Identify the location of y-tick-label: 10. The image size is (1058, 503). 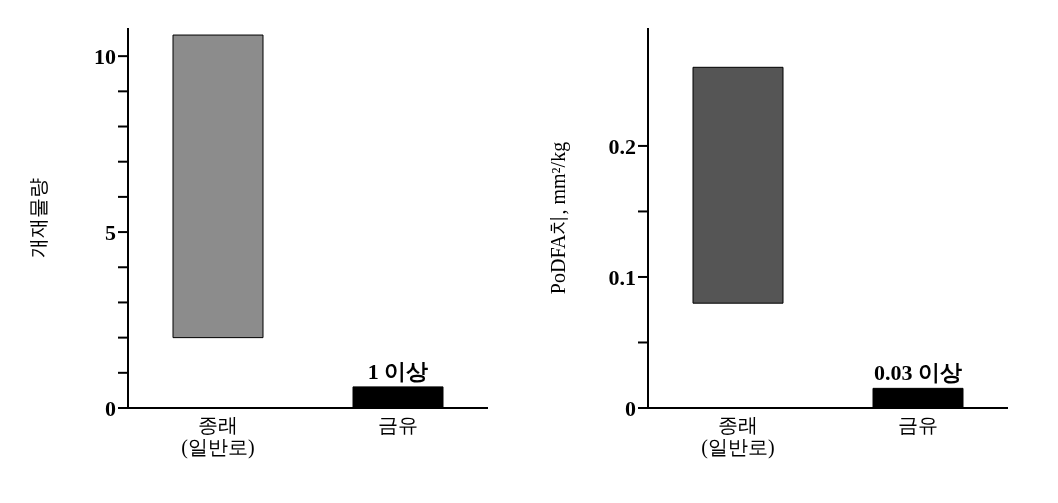
(105, 56).